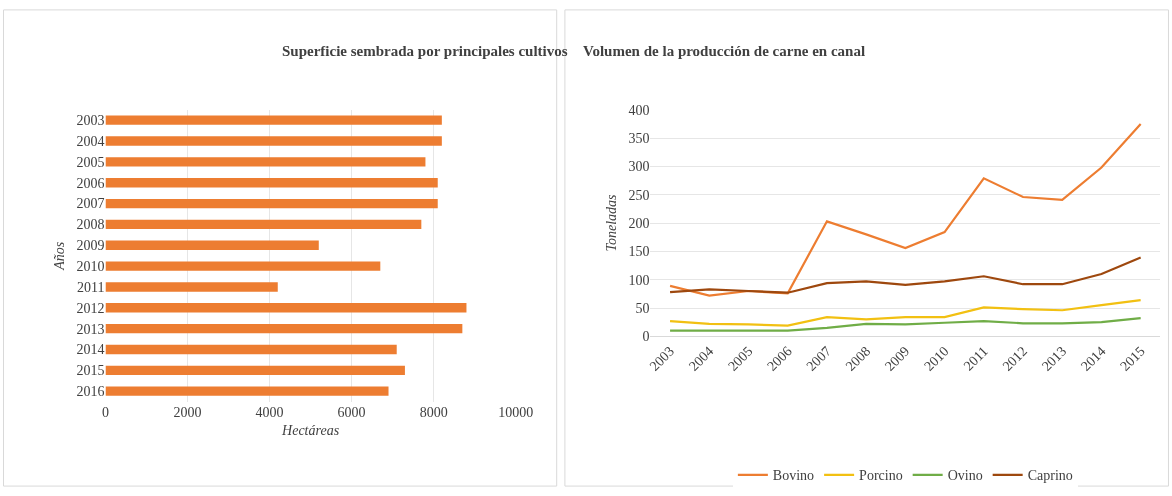  Describe the element at coordinates (639, 280) in the screenshot. I see `y-tick-label: 100` at that location.